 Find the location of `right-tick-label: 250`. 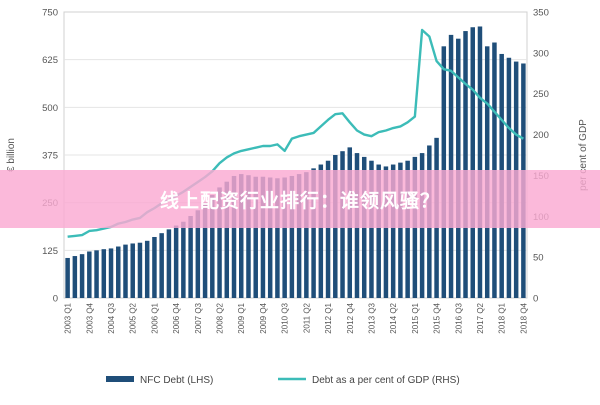

right-tick-label: 250 is located at coordinates (541, 94).